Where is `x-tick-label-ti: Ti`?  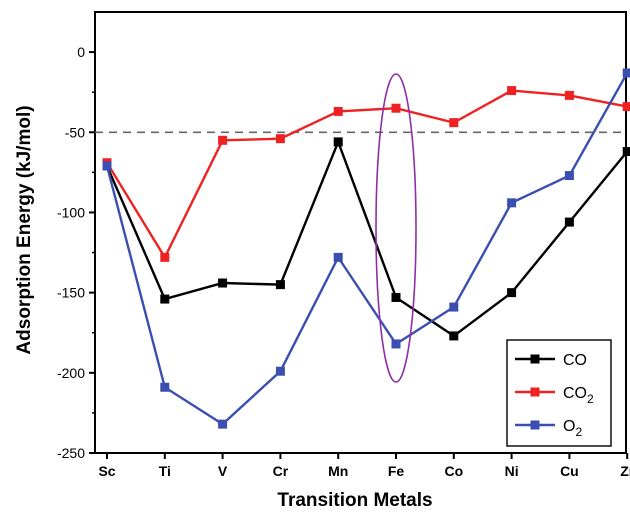
x-tick-label-ti: Ti is located at coordinates (165, 471).